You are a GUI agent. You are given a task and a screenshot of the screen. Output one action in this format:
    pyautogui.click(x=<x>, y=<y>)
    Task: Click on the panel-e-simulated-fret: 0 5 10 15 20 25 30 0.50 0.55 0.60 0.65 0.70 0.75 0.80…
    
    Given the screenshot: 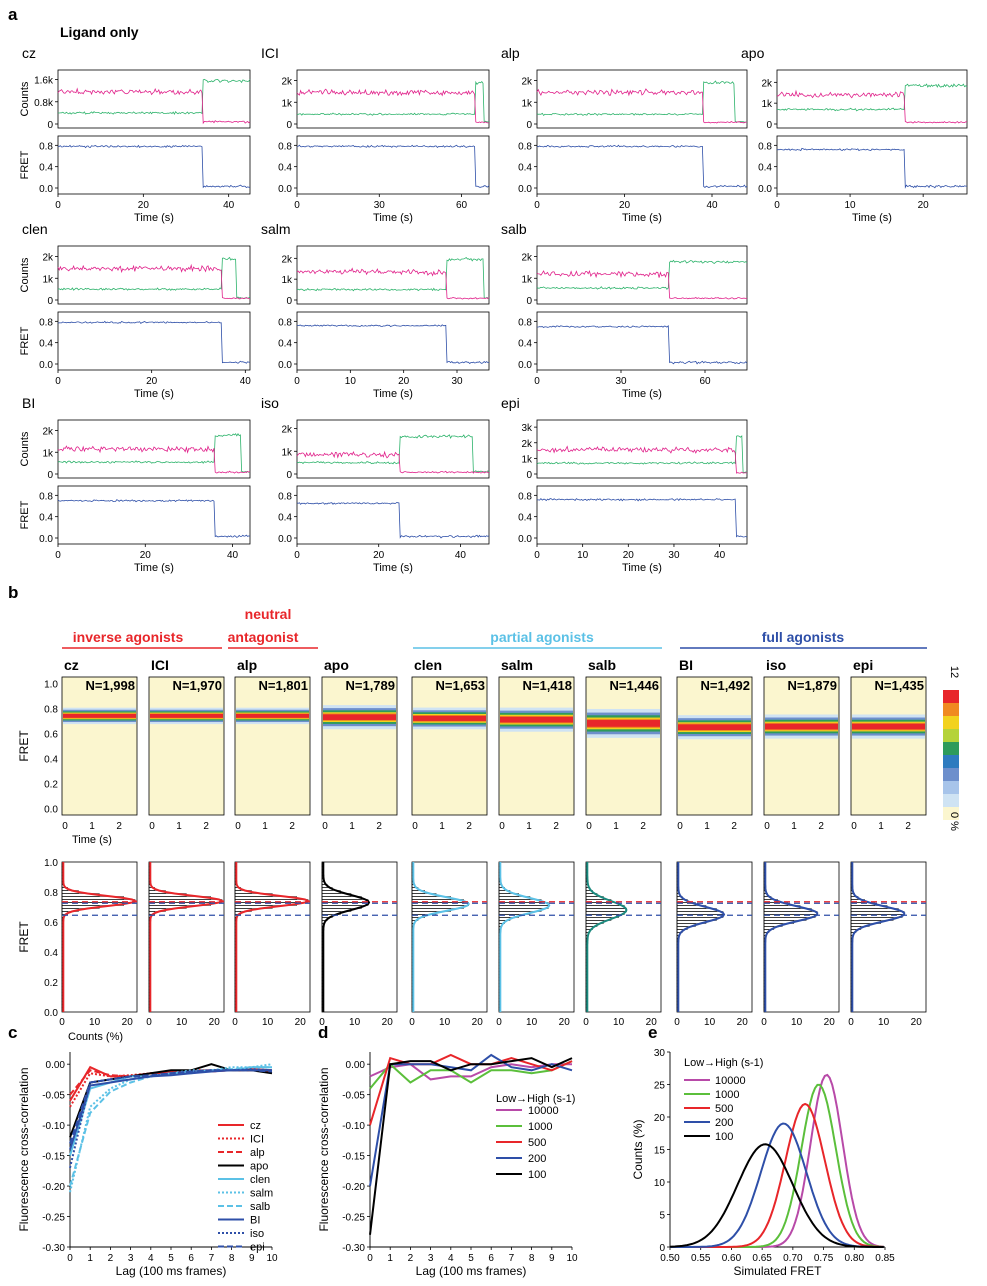 What is the action you would take?
    pyautogui.click(x=763, y=1163)
    